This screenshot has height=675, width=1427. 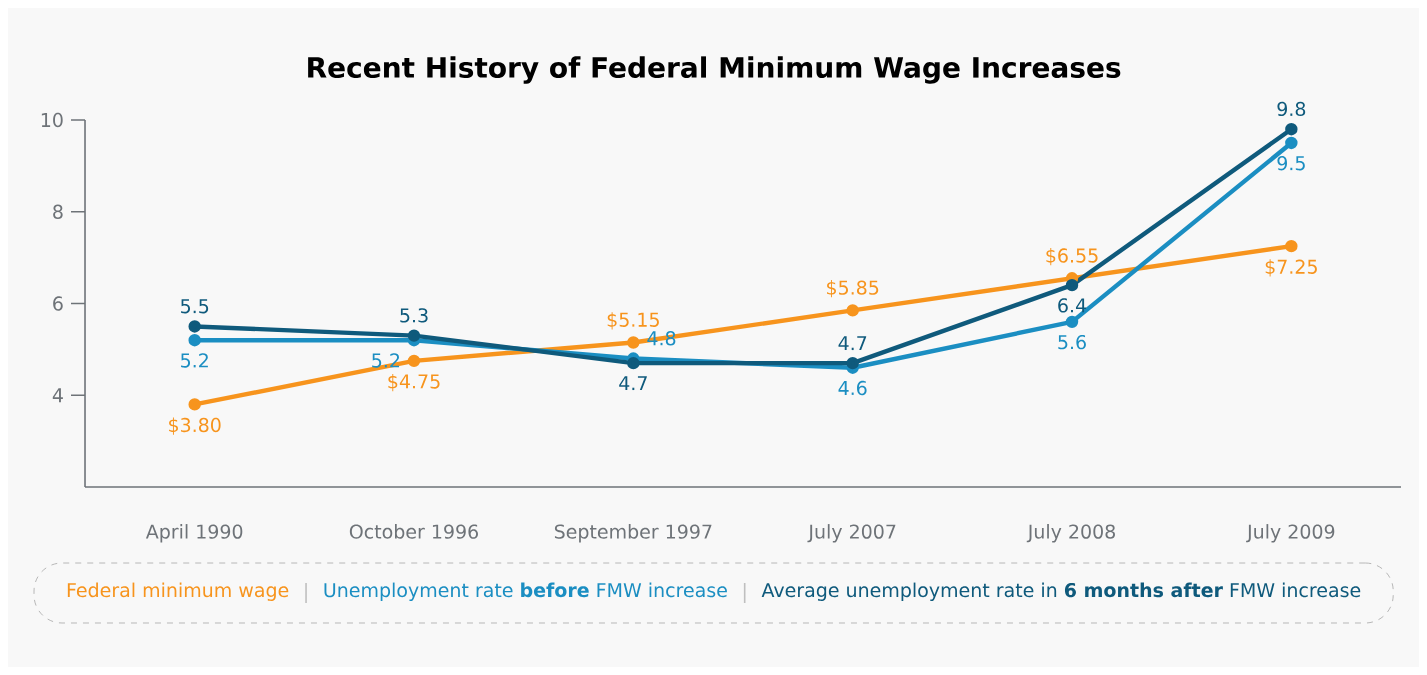 I want to click on data-label: 9.5, so click(x=1291, y=163).